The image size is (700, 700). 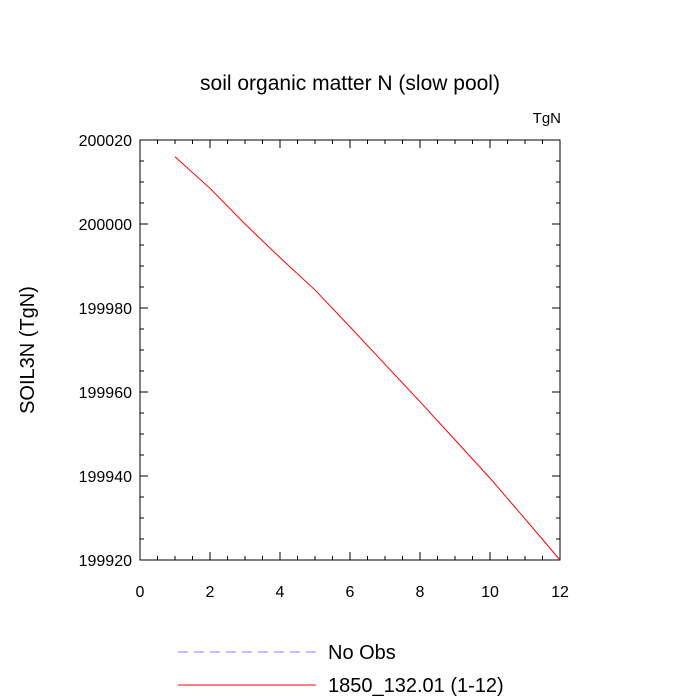 I want to click on x-tick-label: 6, so click(x=350, y=592).